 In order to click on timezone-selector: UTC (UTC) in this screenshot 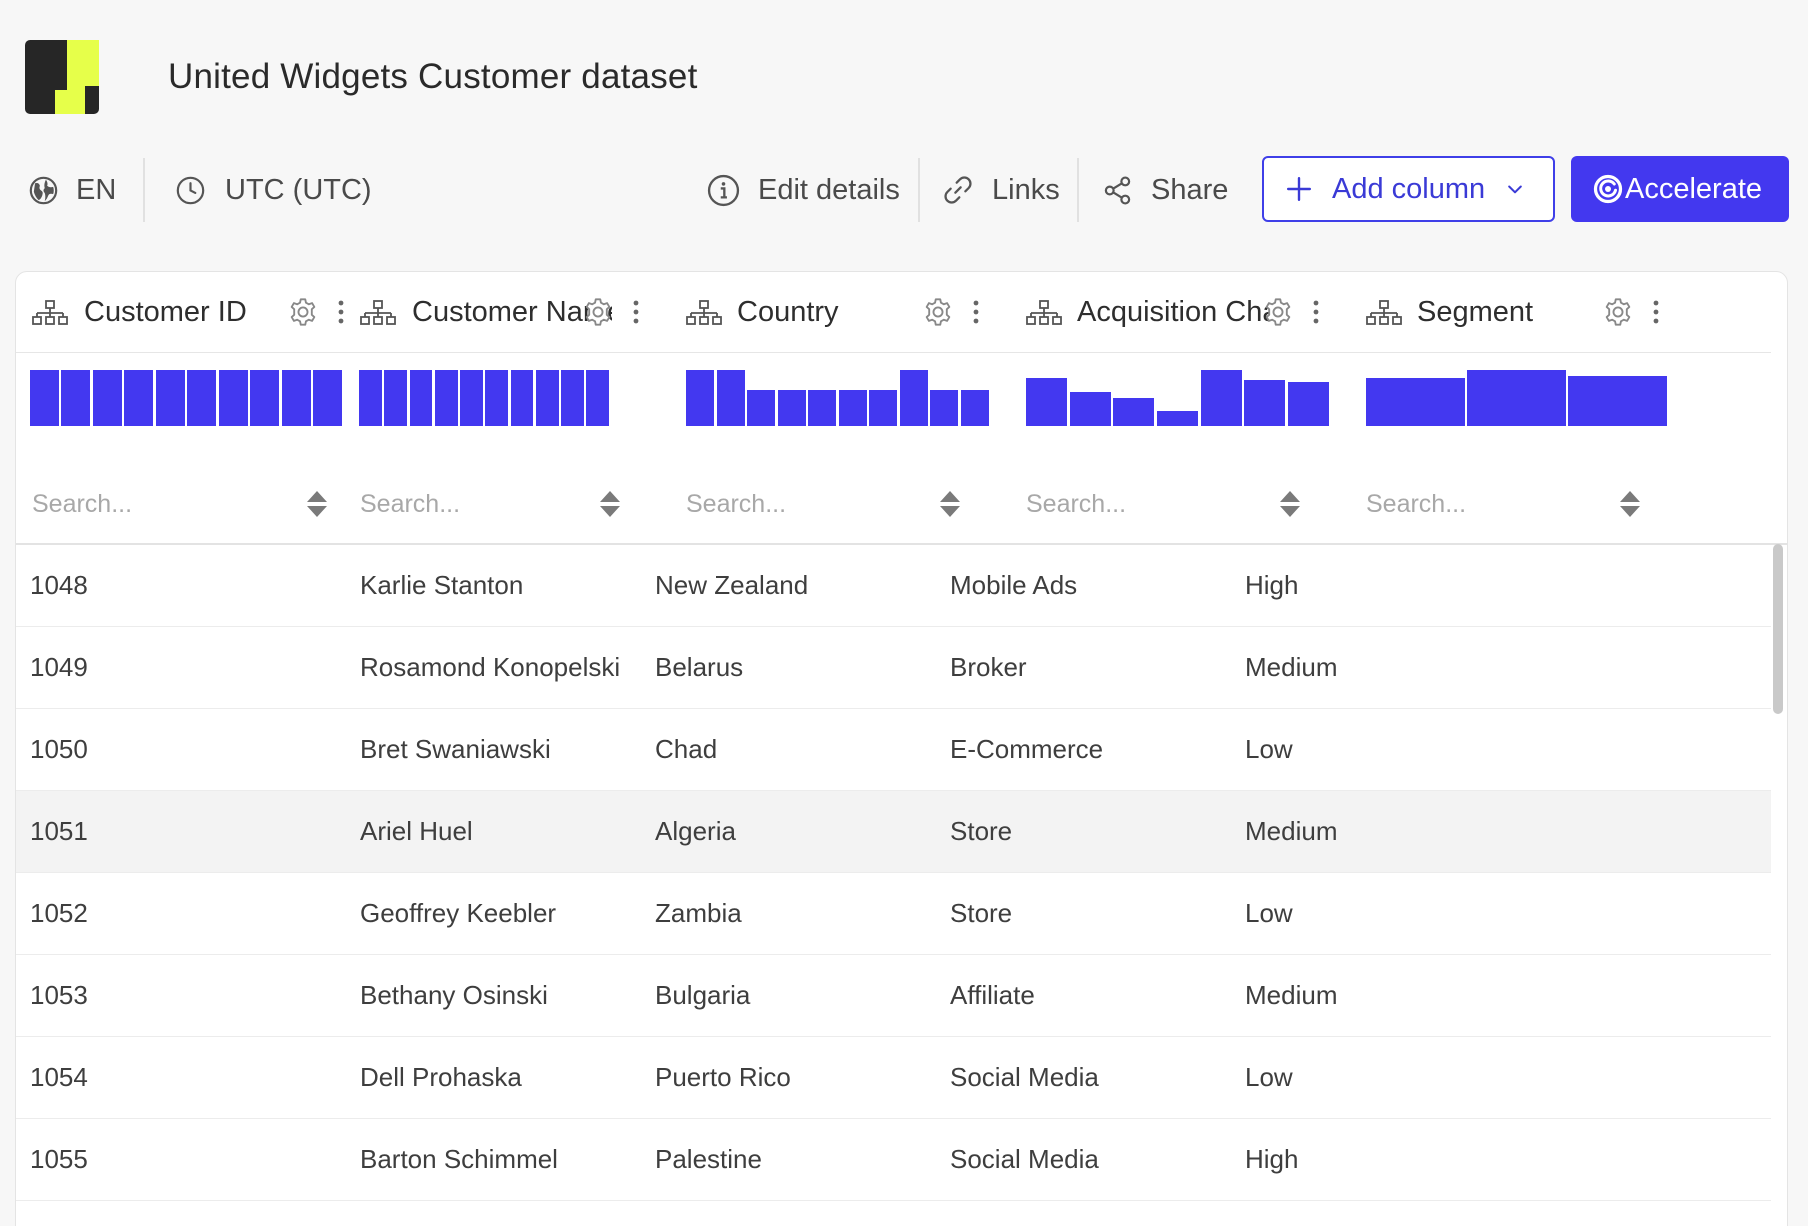, I will do `click(274, 190)`.